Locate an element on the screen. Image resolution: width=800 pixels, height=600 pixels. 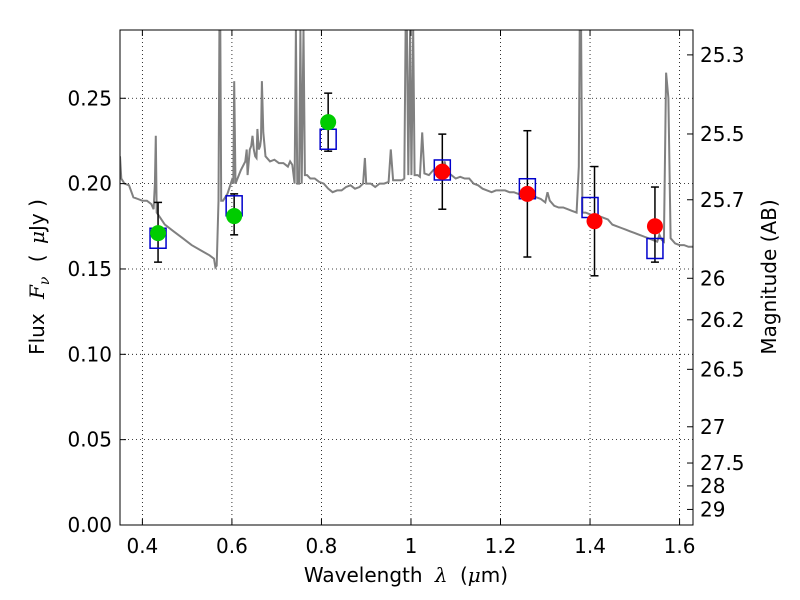
x-tick-label: 0.4 is located at coordinates (142, 546).